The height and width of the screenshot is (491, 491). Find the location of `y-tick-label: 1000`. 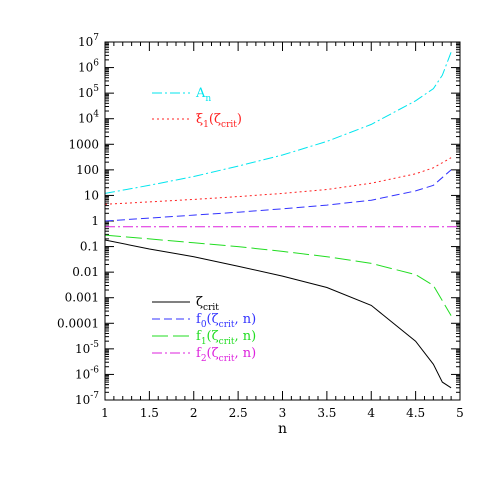

y-tick-label: 1000 is located at coordinates (83, 144).